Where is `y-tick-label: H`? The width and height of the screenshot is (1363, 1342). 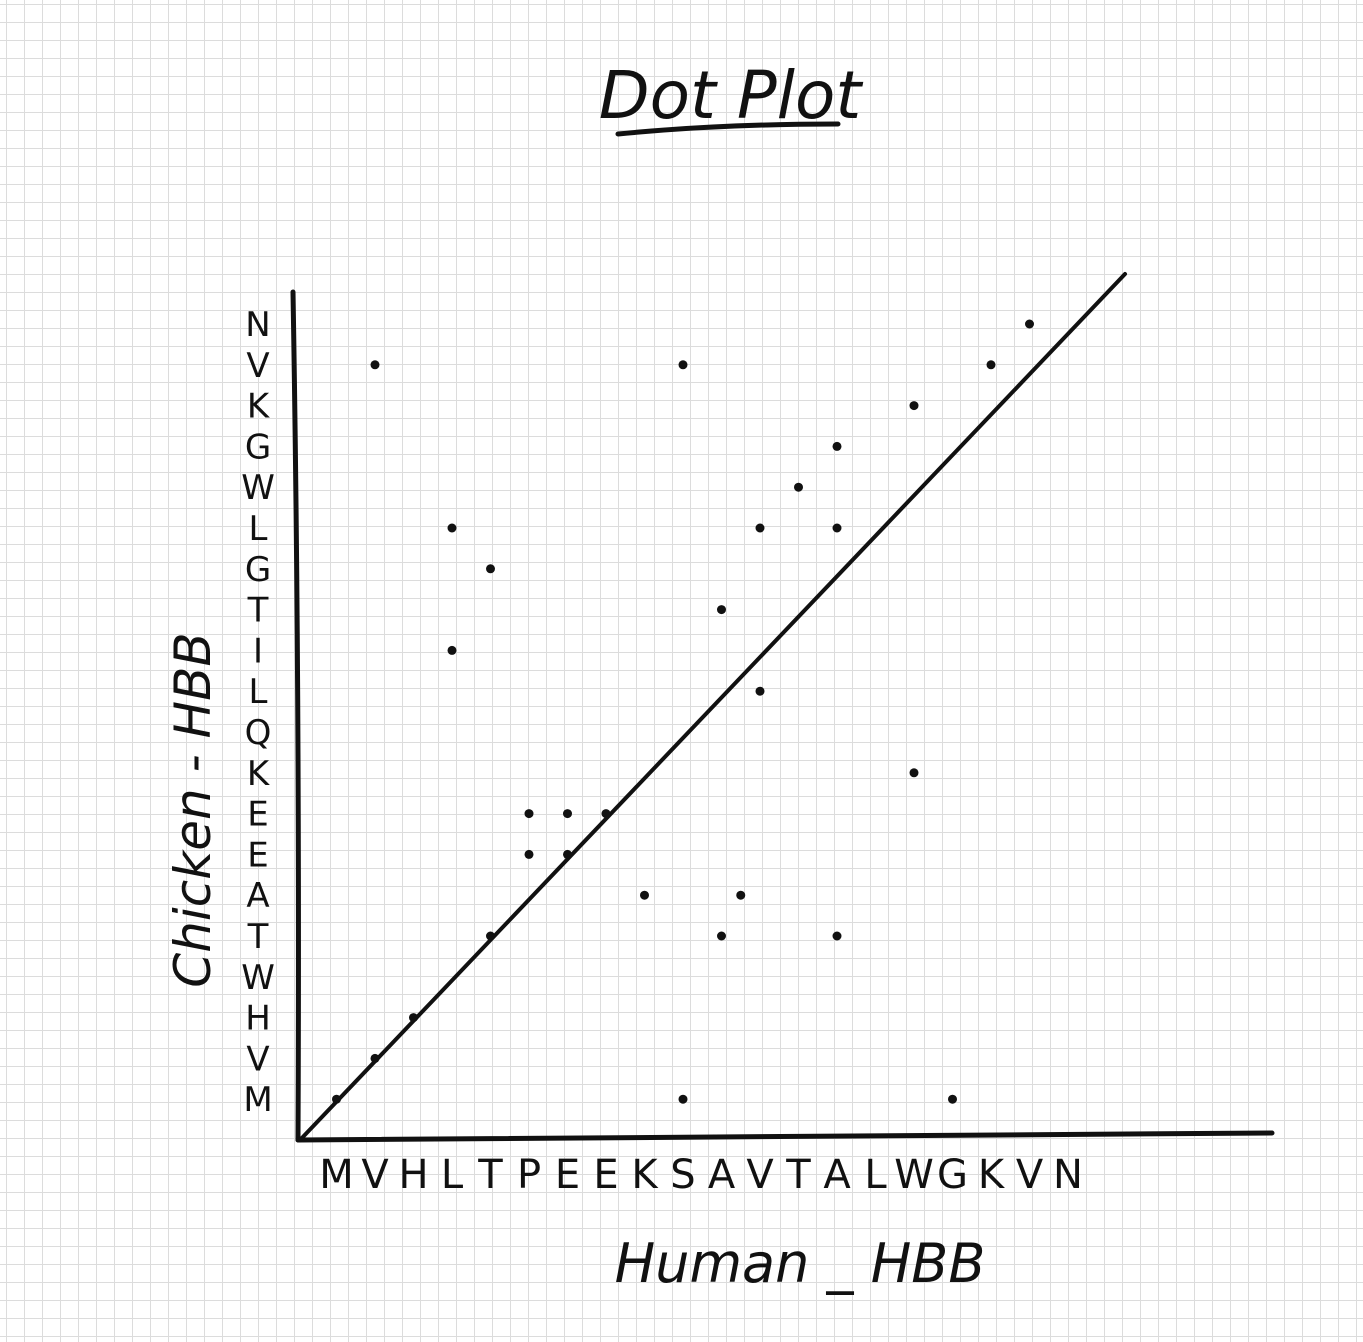
y-tick-label: H is located at coordinates (258, 1019).